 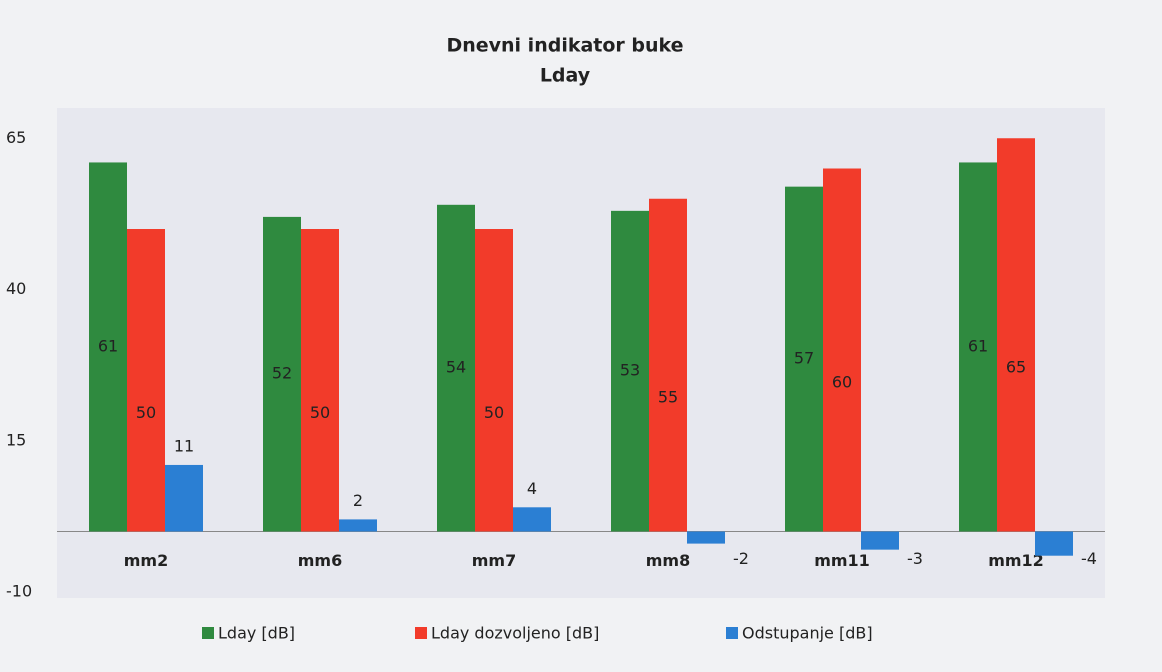 What do you see at coordinates (668, 397) in the screenshot?
I see `value-label: 55` at bounding box center [668, 397].